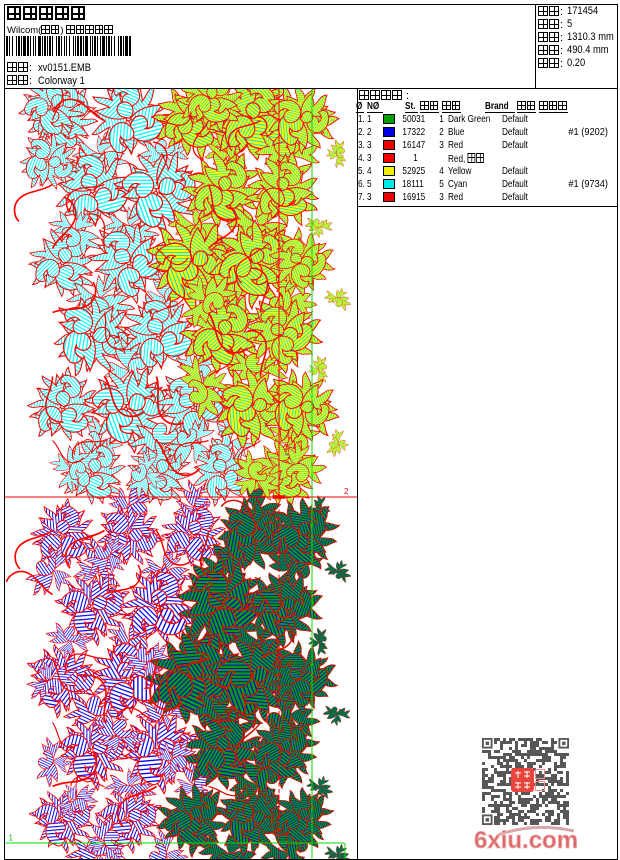 The width and height of the screenshot is (620, 860). Describe the element at coordinates (526, 840) in the screenshot. I see `svg-text: 6xiu.com` at that location.